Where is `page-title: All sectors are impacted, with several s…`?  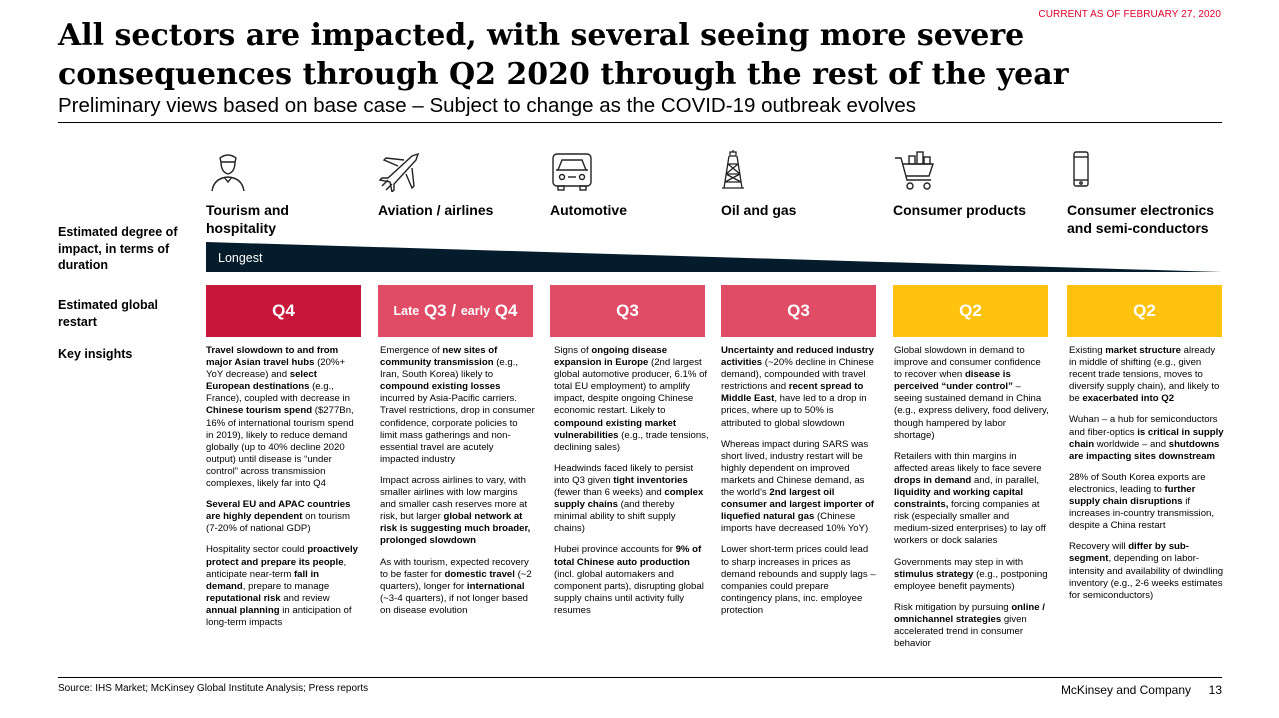
page-title: All sectors are impacted, with several s… is located at coordinates (563, 55).